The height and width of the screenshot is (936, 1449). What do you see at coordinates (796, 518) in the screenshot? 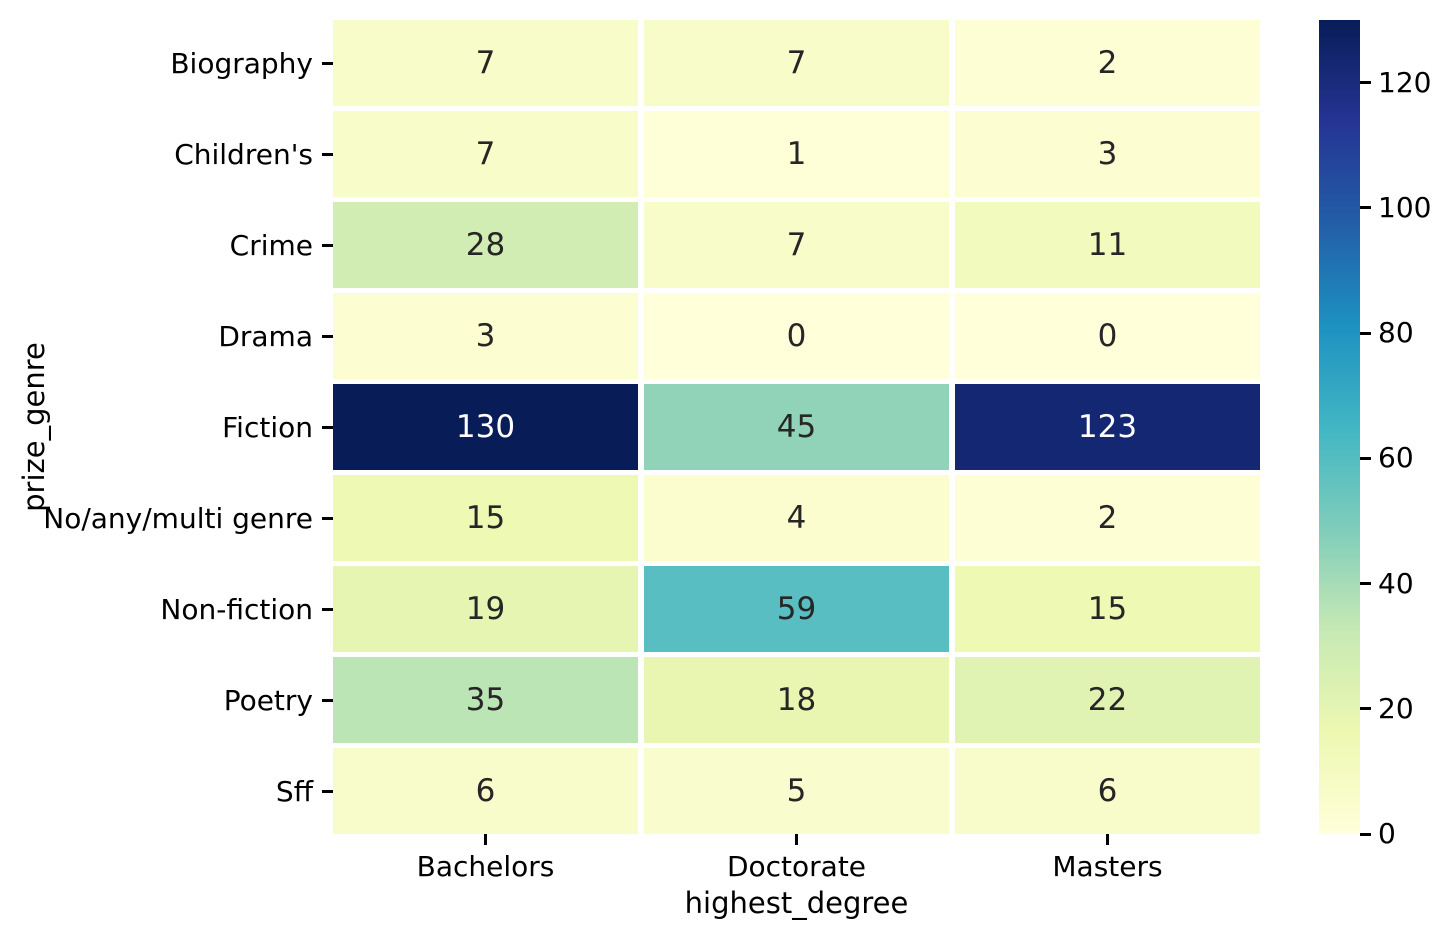
I see `heatmap-cell: 4` at bounding box center [796, 518].